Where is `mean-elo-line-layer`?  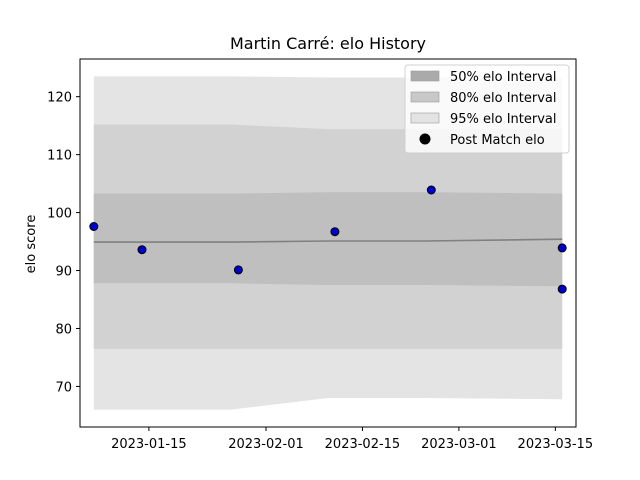 mean-elo-line-layer is located at coordinates (328, 240).